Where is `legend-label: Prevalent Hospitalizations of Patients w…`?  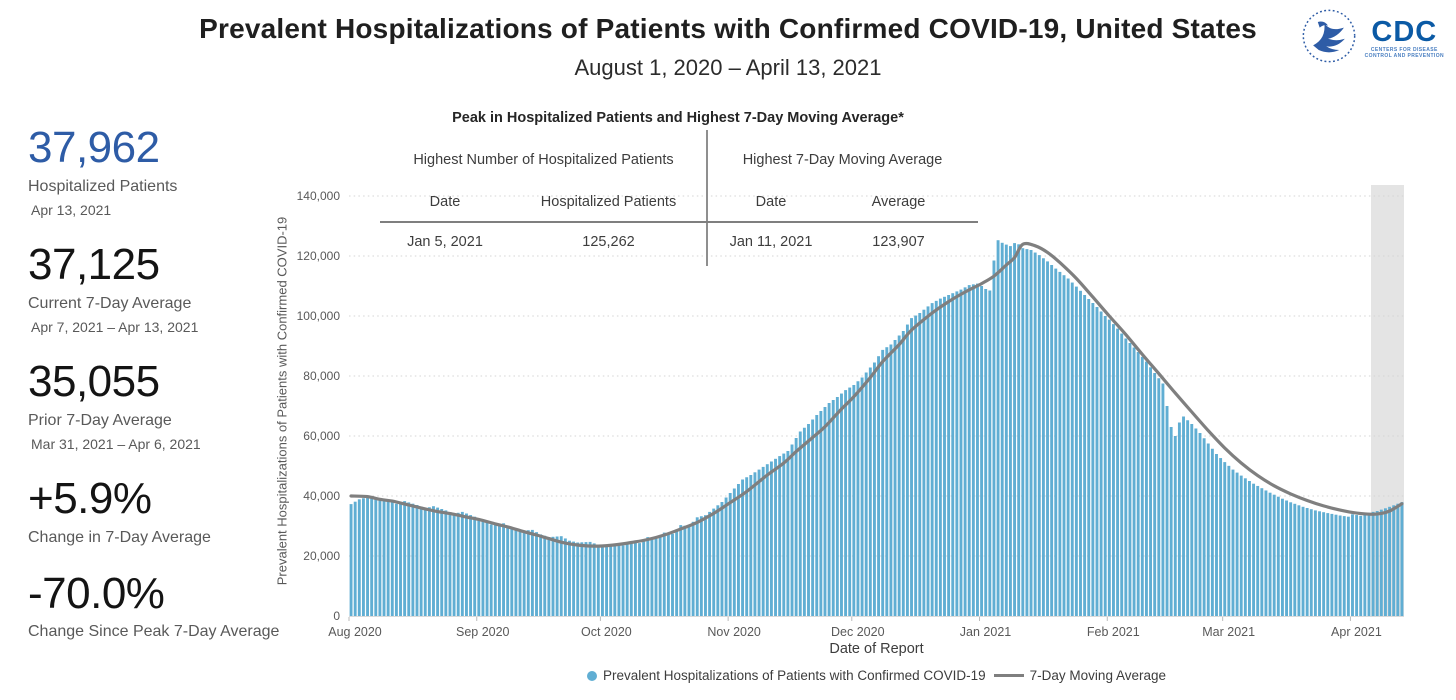 legend-label: Prevalent Hospitalizations of Patients w… is located at coordinates (794, 675).